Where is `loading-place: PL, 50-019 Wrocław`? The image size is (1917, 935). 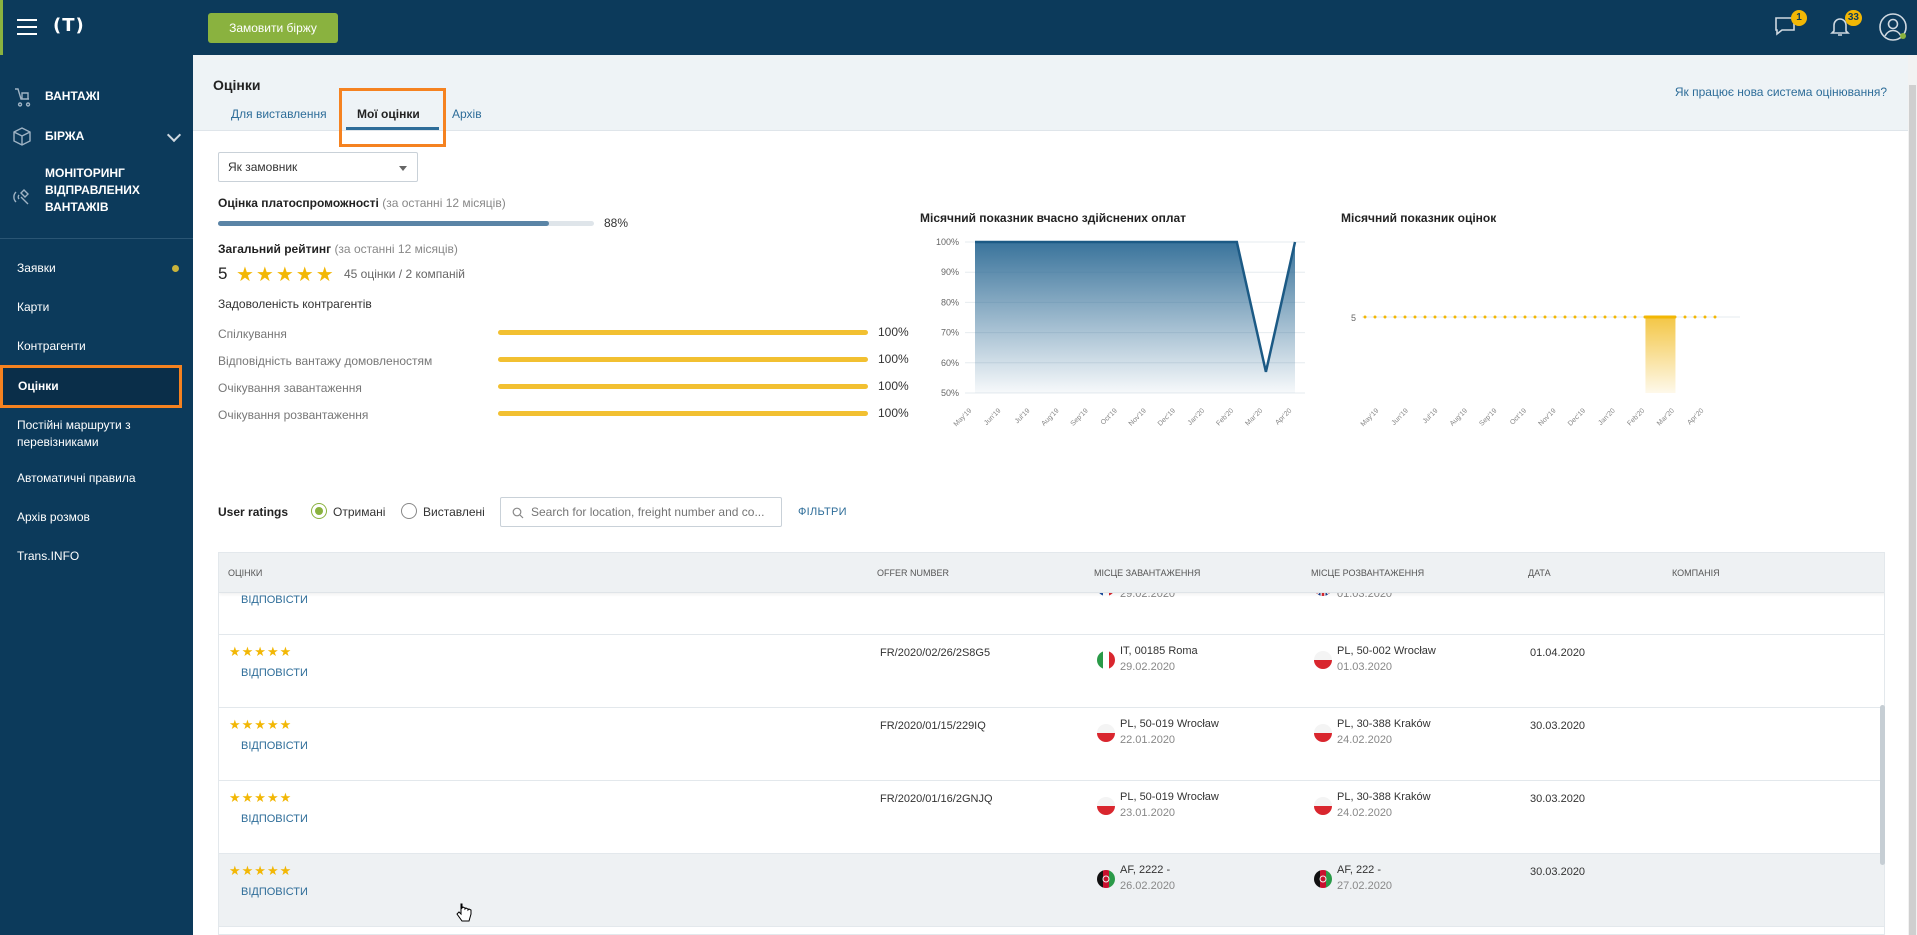 loading-place: PL, 50-019 Wrocław is located at coordinates (1169, 724).